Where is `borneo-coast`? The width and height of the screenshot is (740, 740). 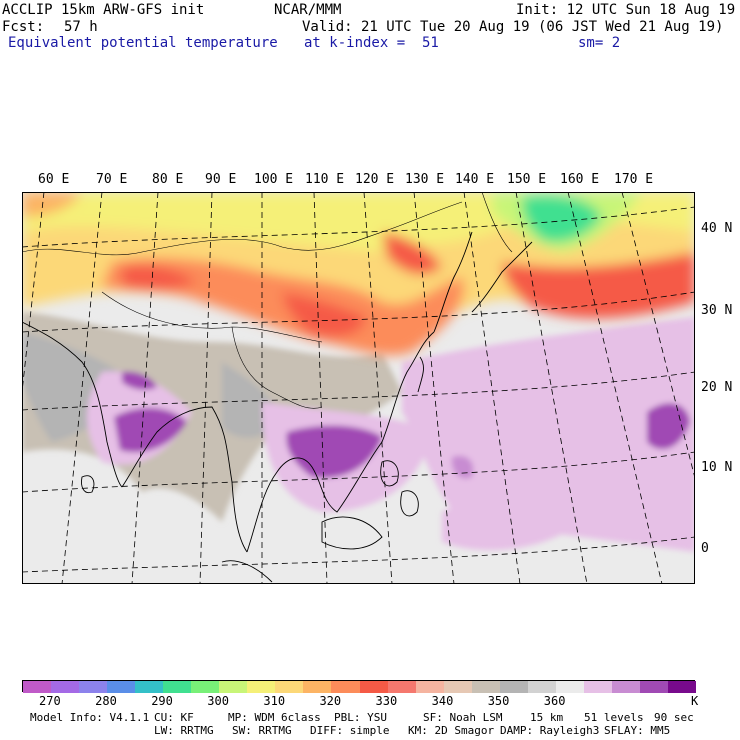 borneo-coast is located at coordinates (352, 533).